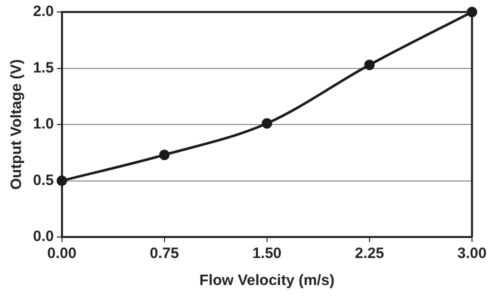 The width and height of the screenshot is (500, 298). Describe the element at coordinates (267, 253) in the screenshot. I see `x-tick-label: 1.50` at that location.